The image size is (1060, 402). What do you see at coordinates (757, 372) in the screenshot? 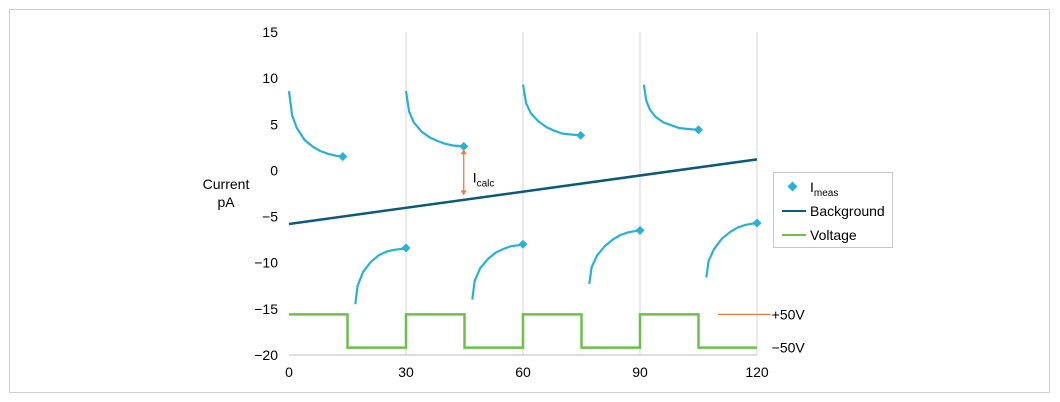
I see `x-tick-label: 120` at bounding box center [757, 372].